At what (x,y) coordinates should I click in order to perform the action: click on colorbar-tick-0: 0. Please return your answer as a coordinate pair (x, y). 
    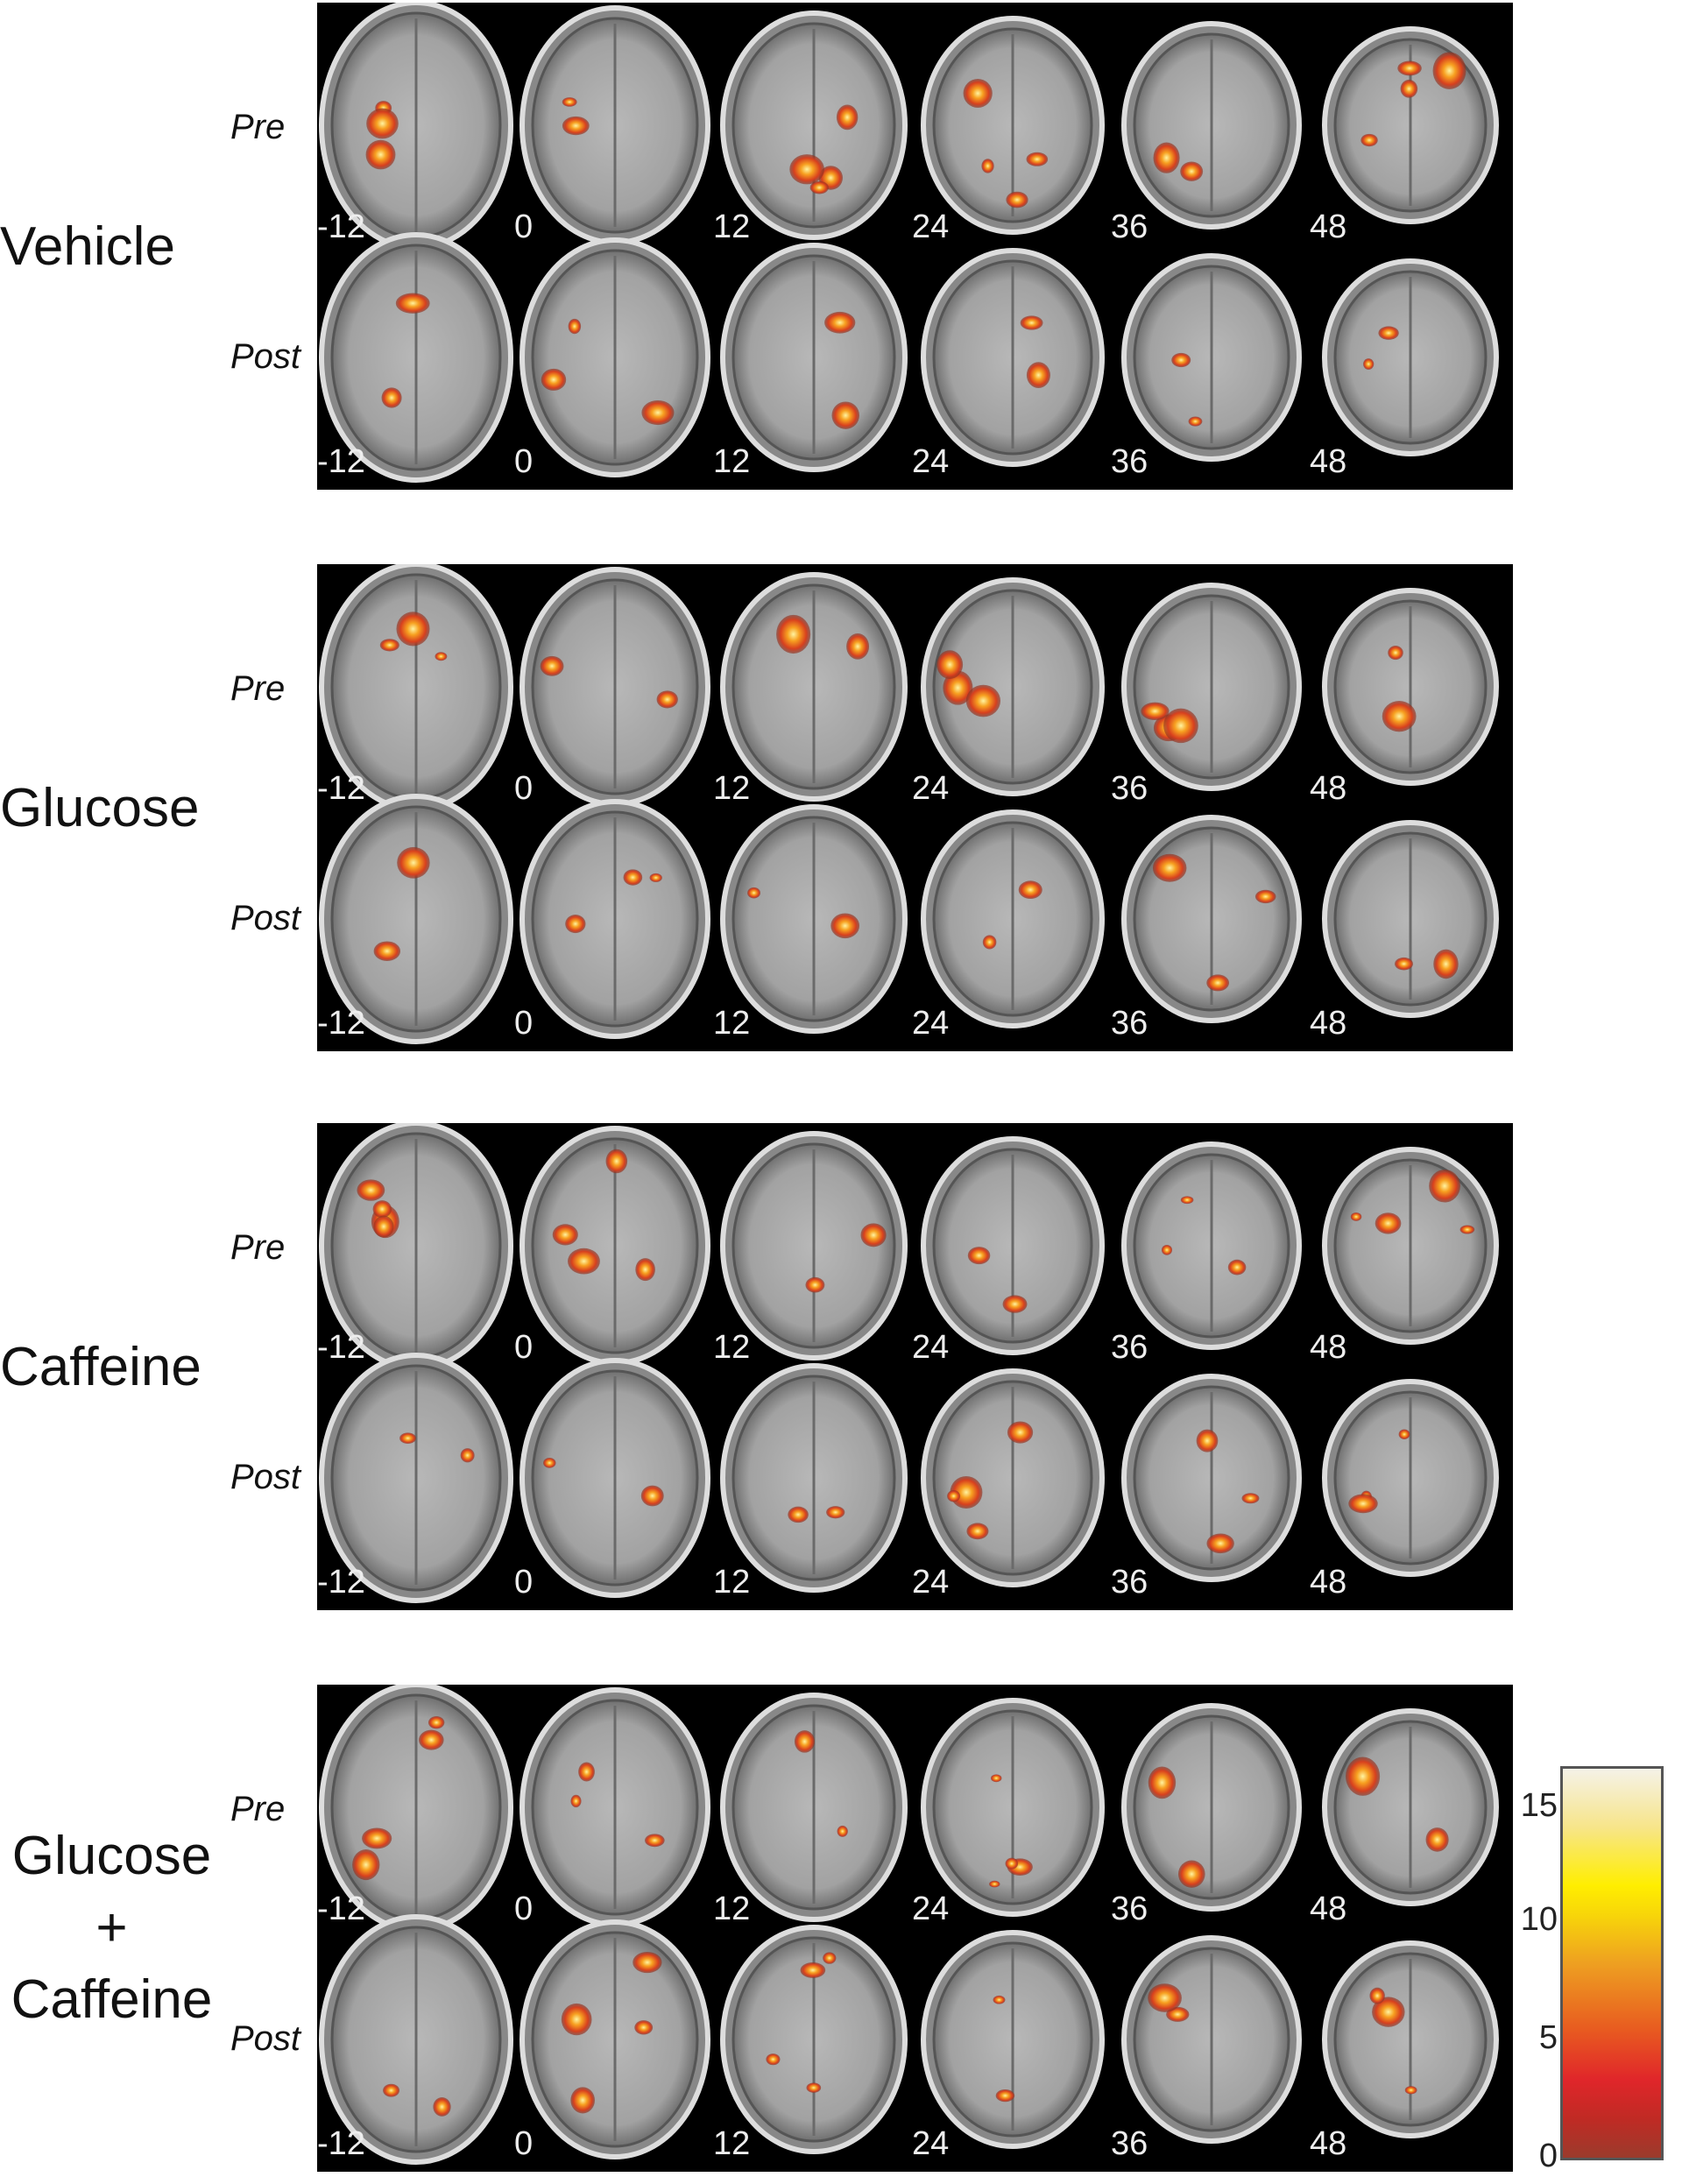
    Looking at the image, I should click on (1548, 2156).